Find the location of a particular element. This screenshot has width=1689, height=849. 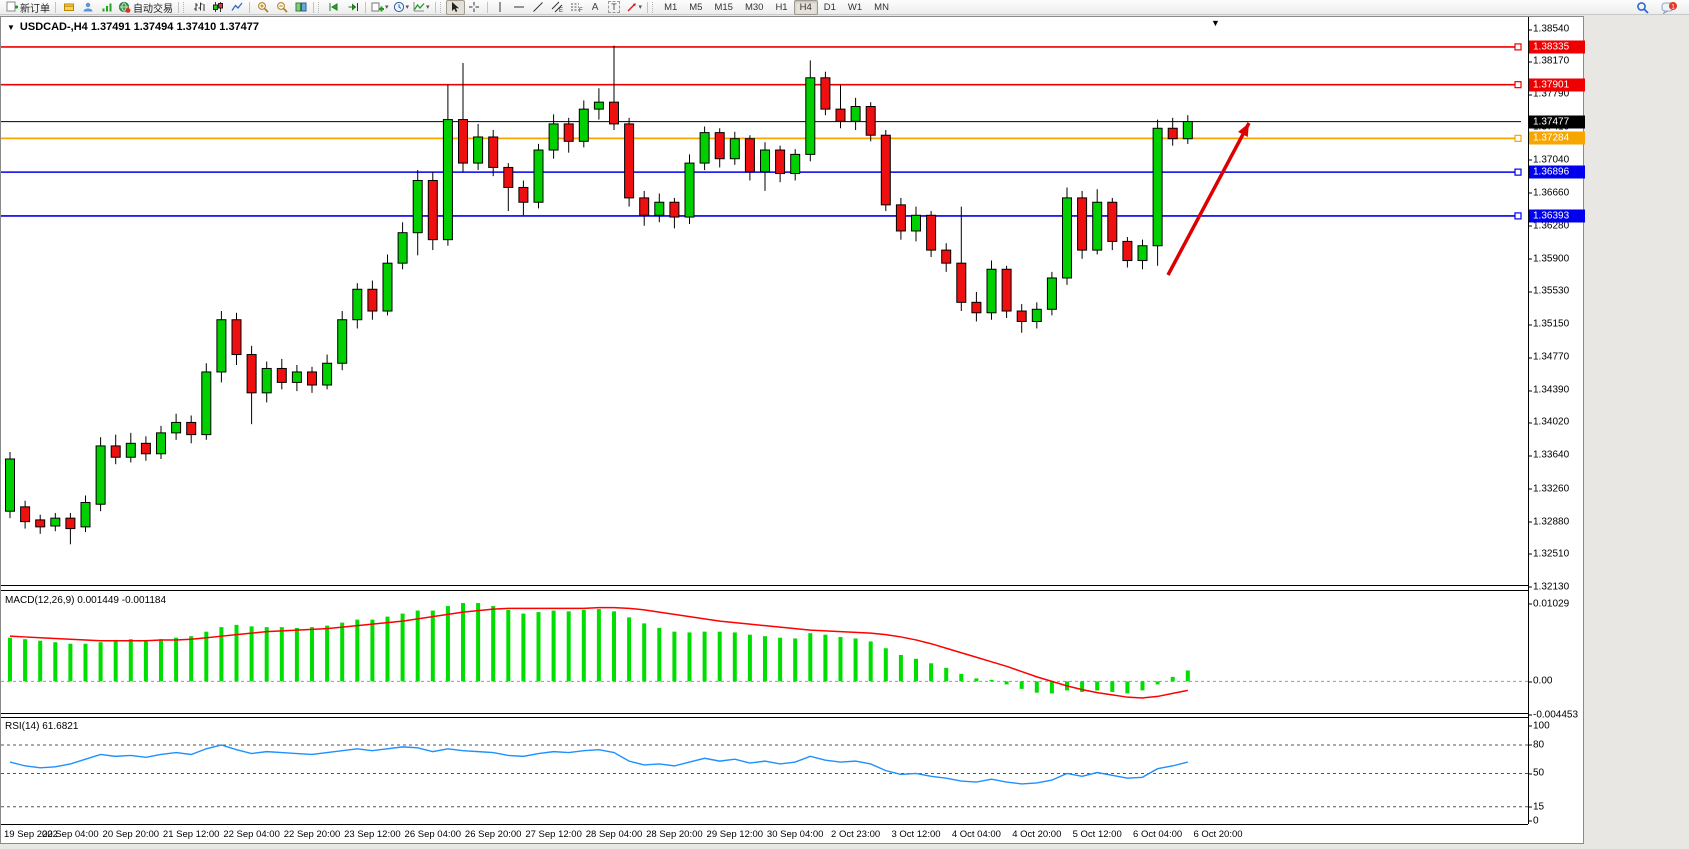

x-axis-label: 28 Sep 20:00 is located at coordinates (674, 834).